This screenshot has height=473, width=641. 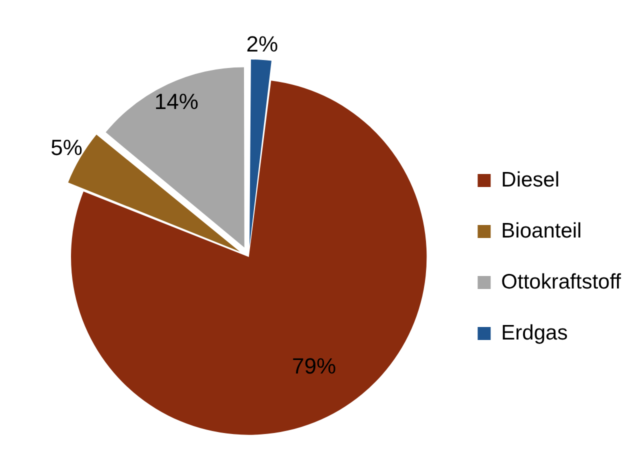 I want to click on data-label: 2%, so click(x=262, y=44).